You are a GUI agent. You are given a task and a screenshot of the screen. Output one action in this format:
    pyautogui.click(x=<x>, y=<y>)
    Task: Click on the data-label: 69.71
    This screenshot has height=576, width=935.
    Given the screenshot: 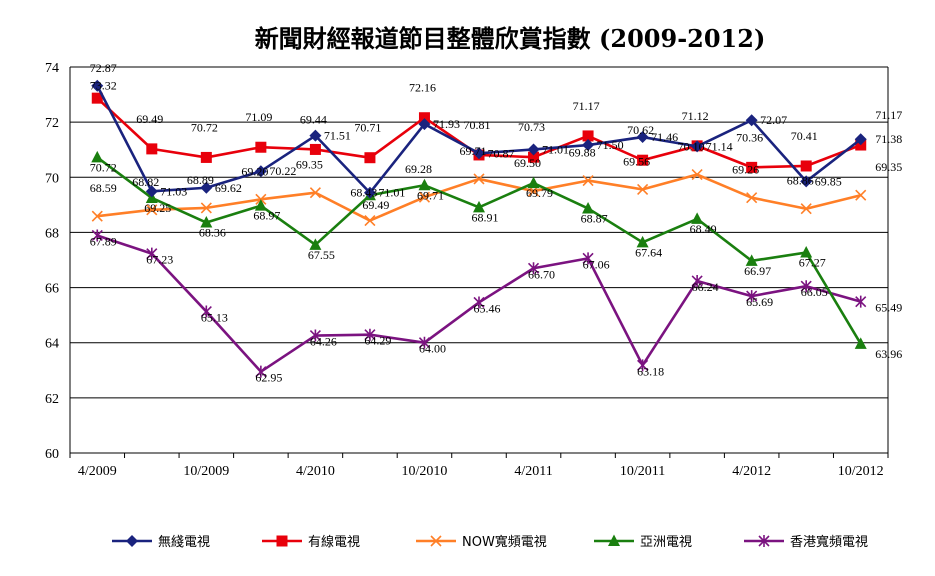 What is the action you would take?
    pyautogui.click(x=430, y=195)
    